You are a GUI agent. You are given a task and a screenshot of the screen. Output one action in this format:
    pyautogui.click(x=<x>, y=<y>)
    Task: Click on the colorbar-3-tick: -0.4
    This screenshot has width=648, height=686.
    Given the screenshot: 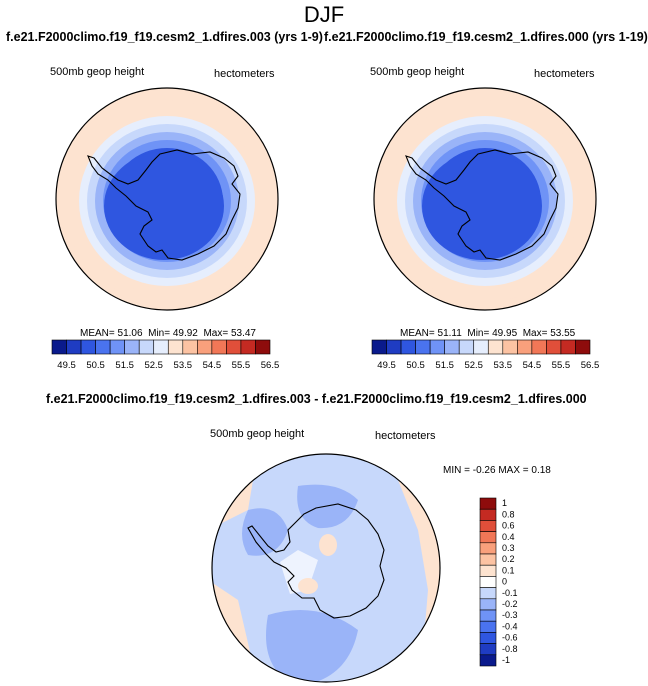 What is the action you would take?
    pyautogui.click(x=510, y=626)
    